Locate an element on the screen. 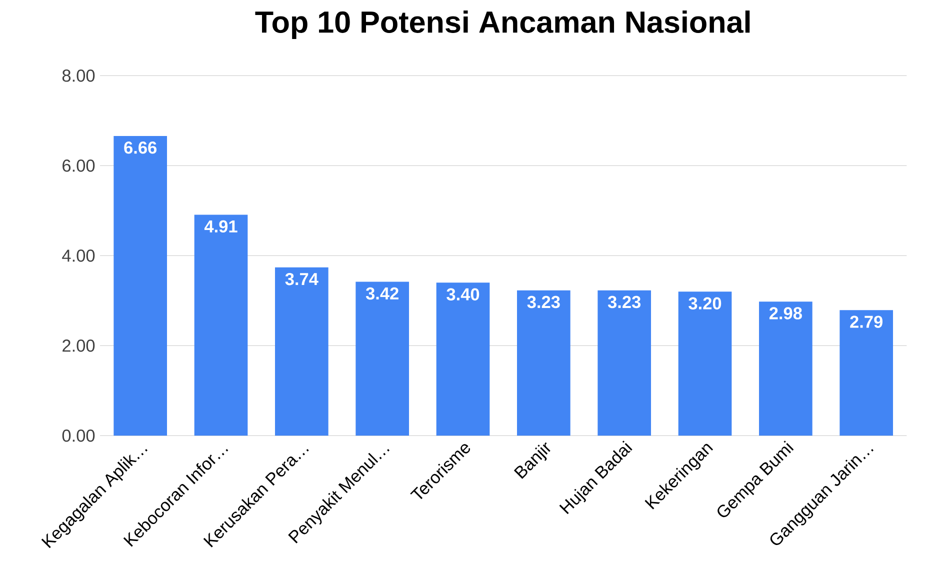 Image resolution: width=938 pixels, height=585 pixels. chart-title: Top 10 Potensi Ancaman Nasional is located at coordinates (502, 24).